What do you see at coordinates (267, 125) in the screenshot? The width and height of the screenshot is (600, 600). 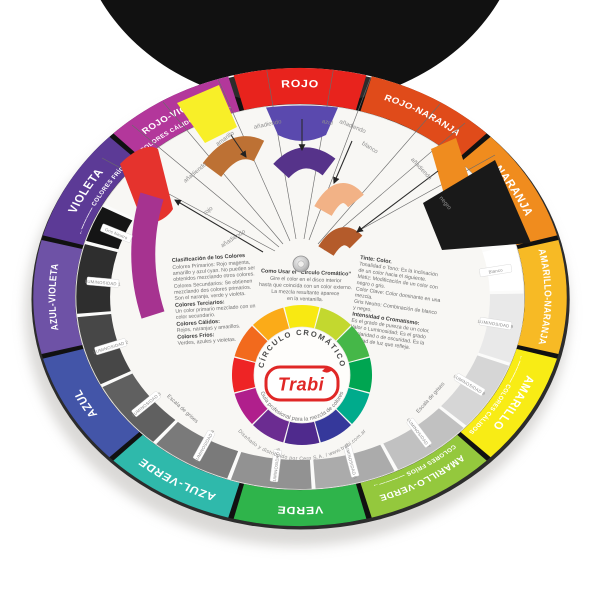 I see `mix-label: añadiendo` at bounding box center [267, 125].